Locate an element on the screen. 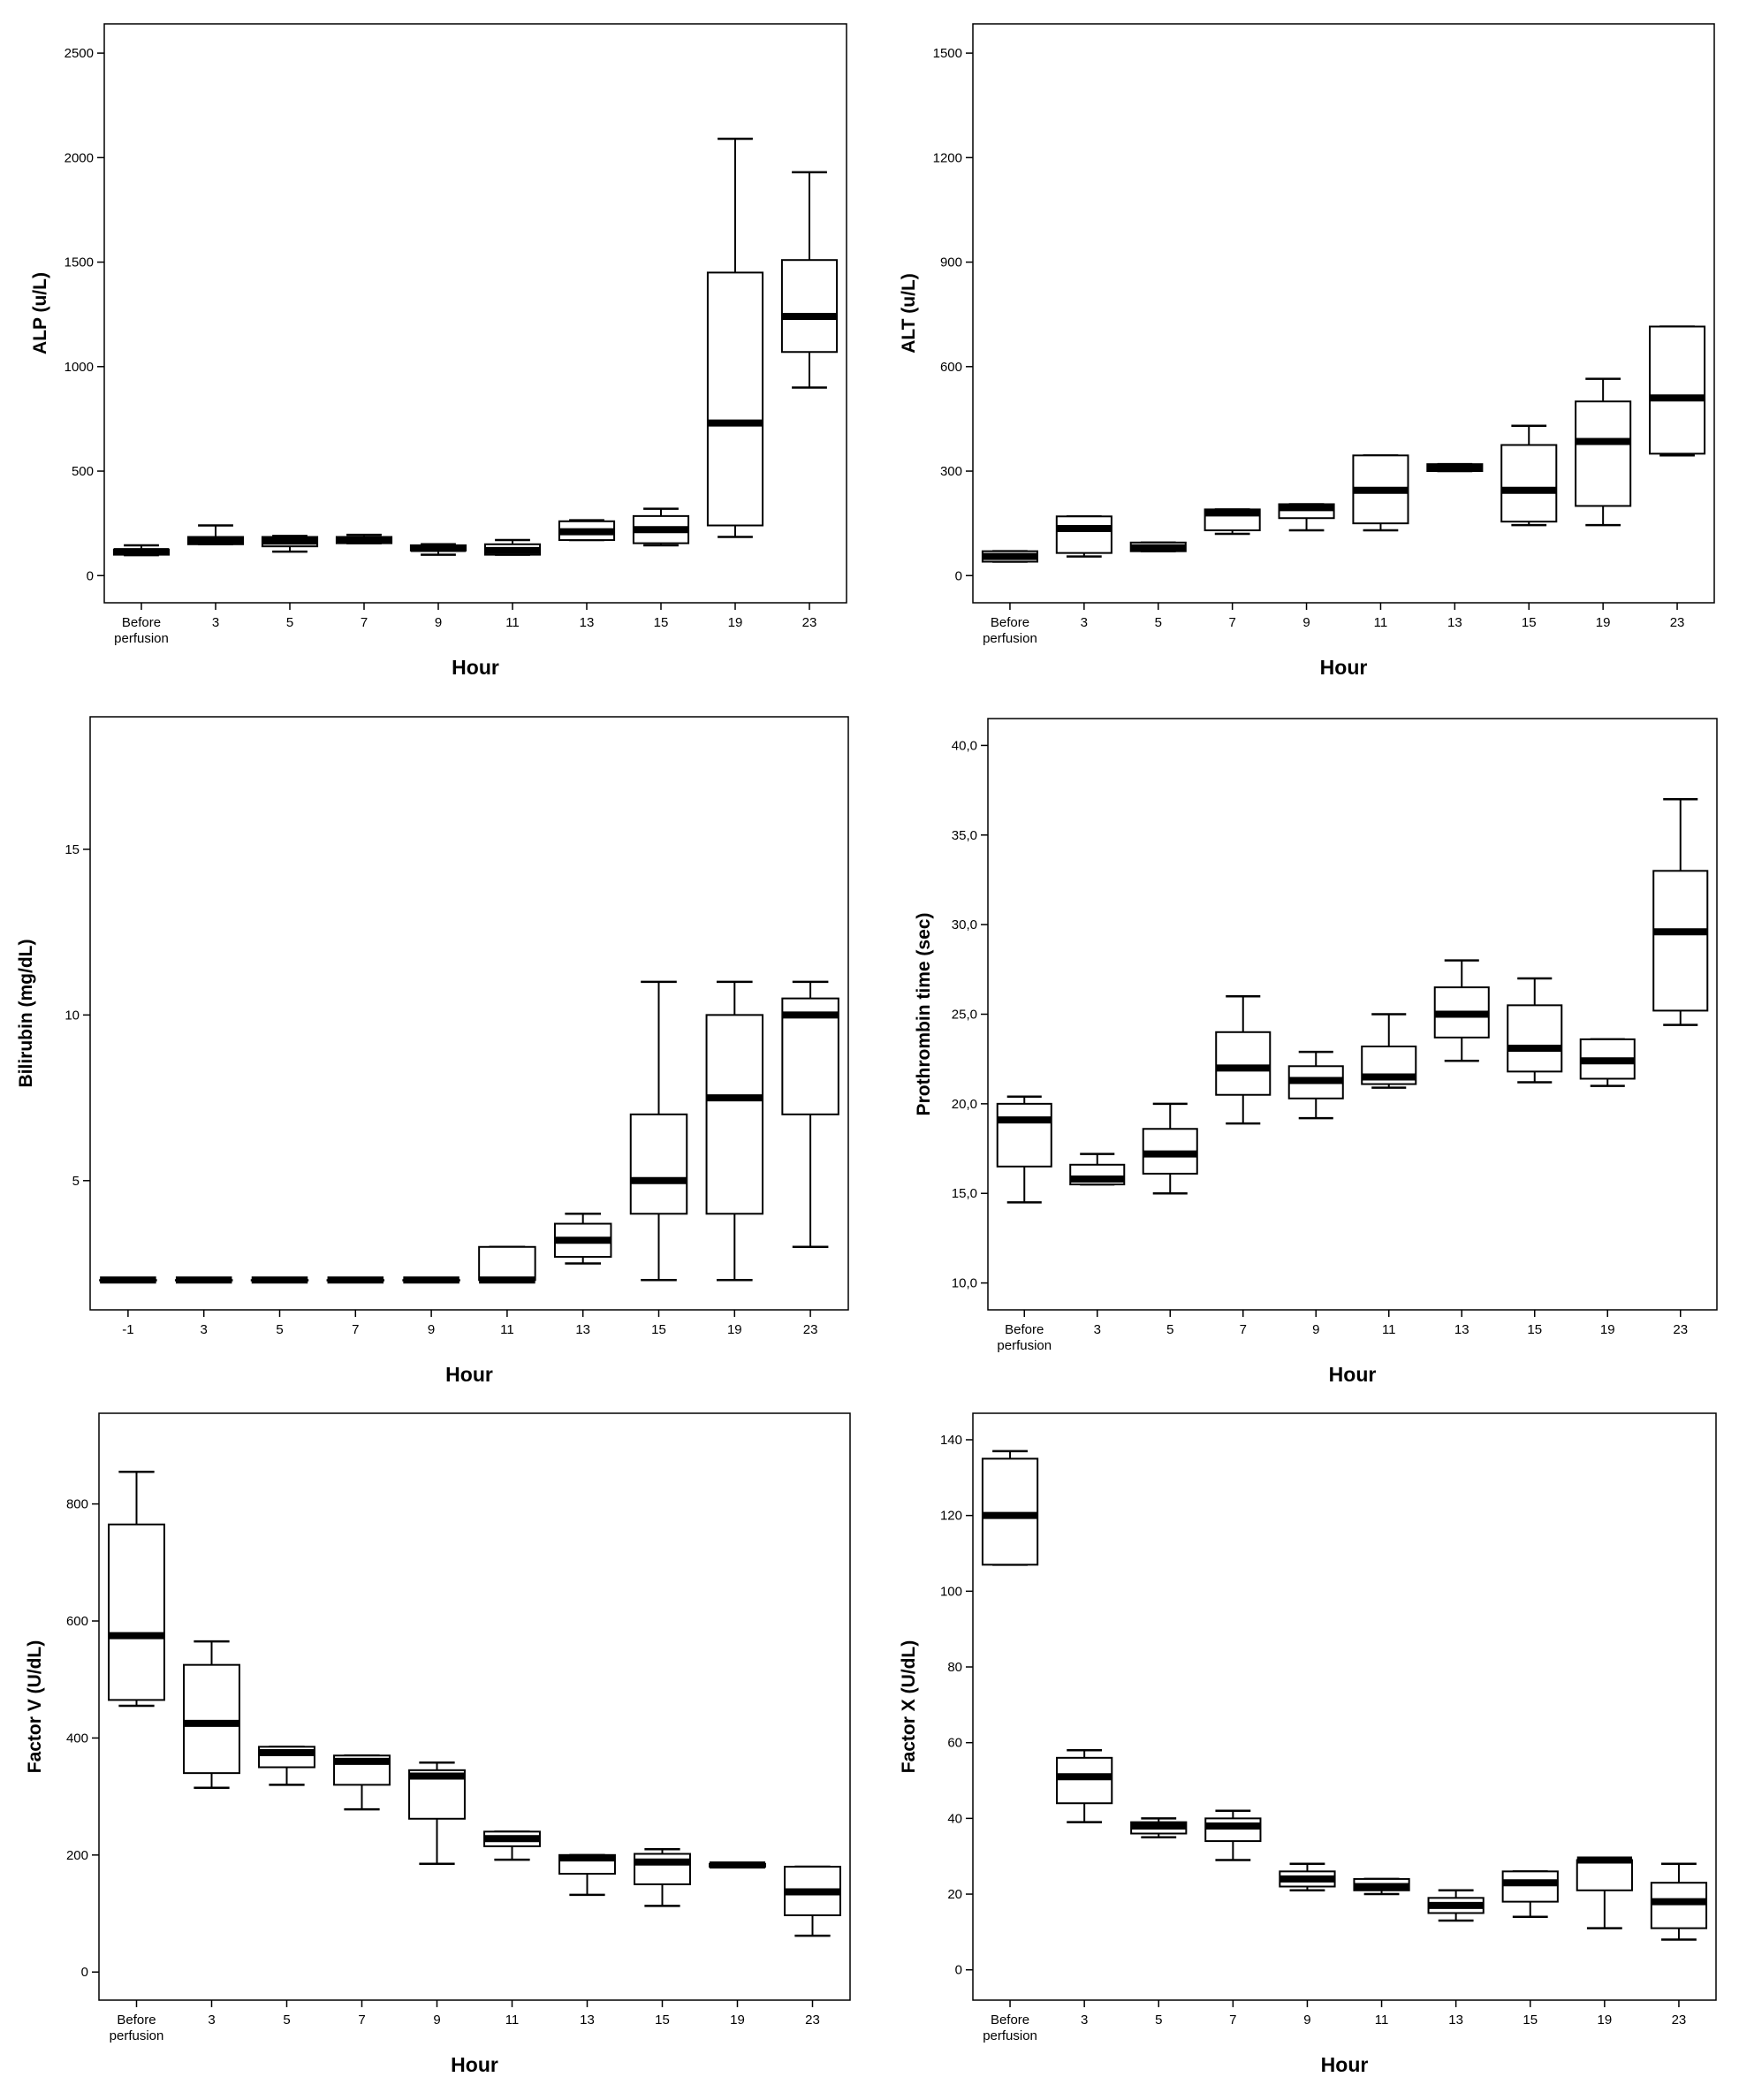 The image size is (1739, 2100). x-tick-label: 19 is located at coordinates (738, 2020).